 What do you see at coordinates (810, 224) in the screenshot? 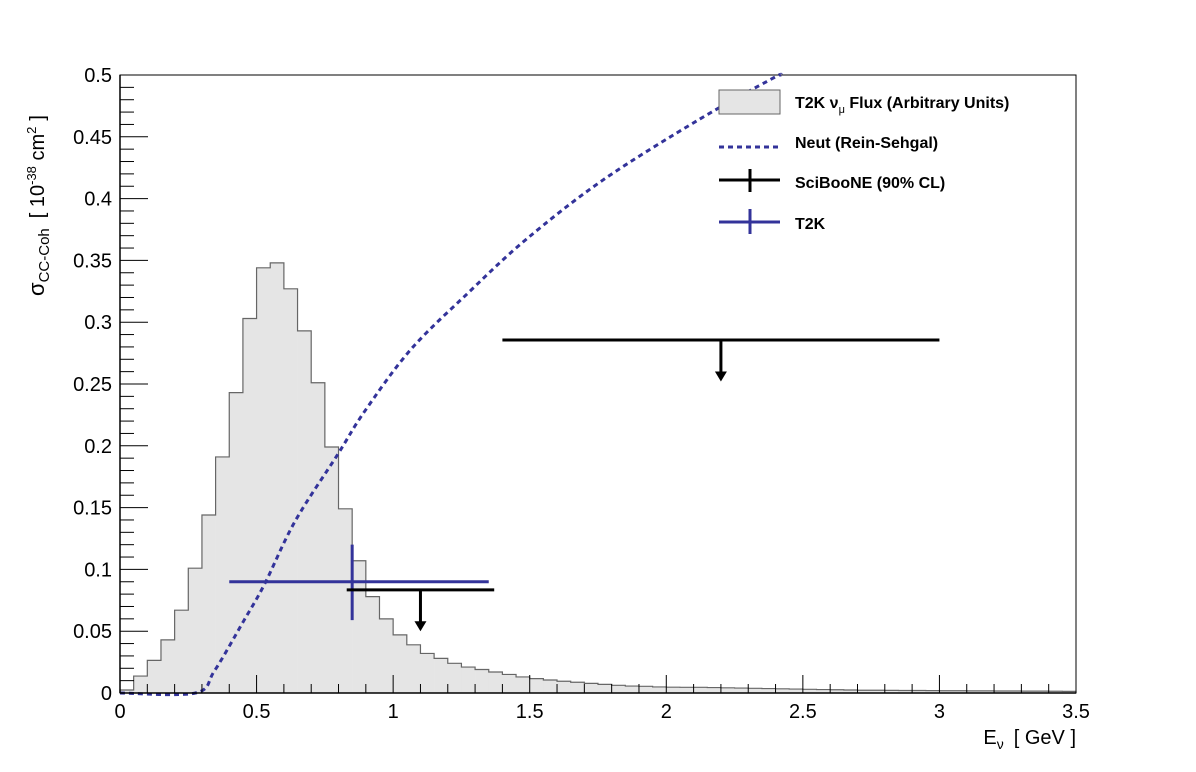
I see `legend-t2k-label: T2K` at bounding box center [810, 224].